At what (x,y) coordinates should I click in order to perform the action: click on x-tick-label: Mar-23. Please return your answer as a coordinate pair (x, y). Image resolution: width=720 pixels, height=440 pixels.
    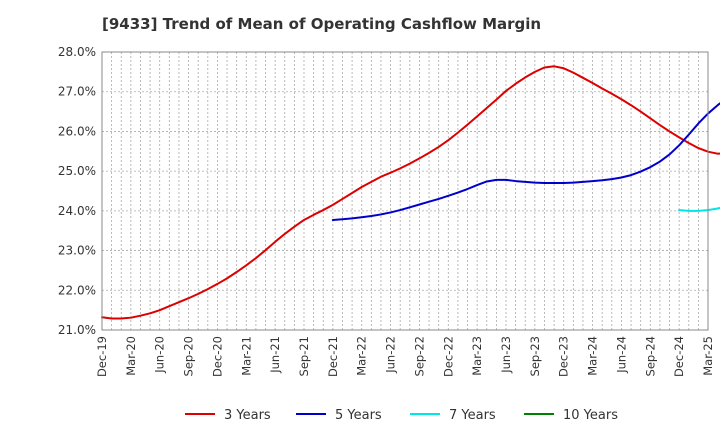
    Looking at the image, I should click on (477, 356).